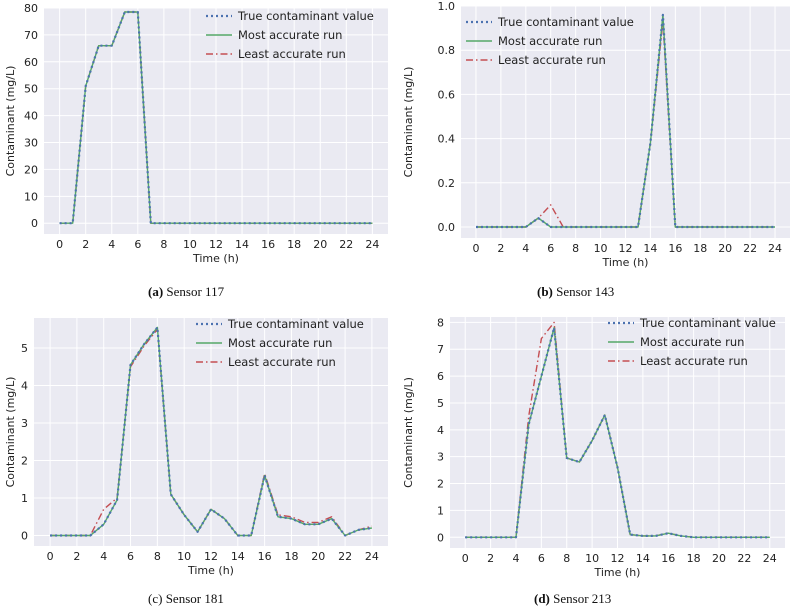  What do you see at coordinates (447, 50) in the screenshot?
I see `y-tick-label: 0.8` at bounding box center [447, 50].